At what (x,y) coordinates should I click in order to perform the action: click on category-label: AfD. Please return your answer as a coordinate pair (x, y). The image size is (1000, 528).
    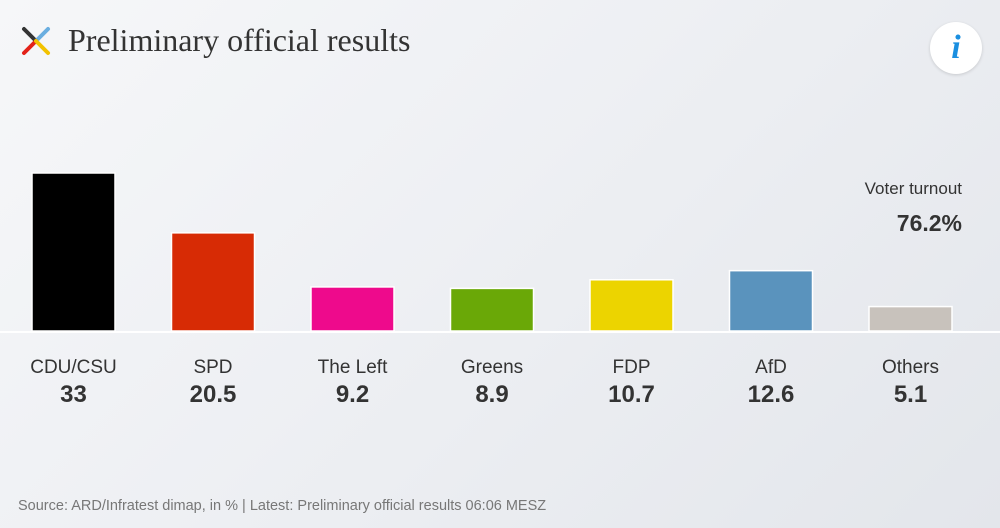
    Looking at the image, I should click on (771, 367).